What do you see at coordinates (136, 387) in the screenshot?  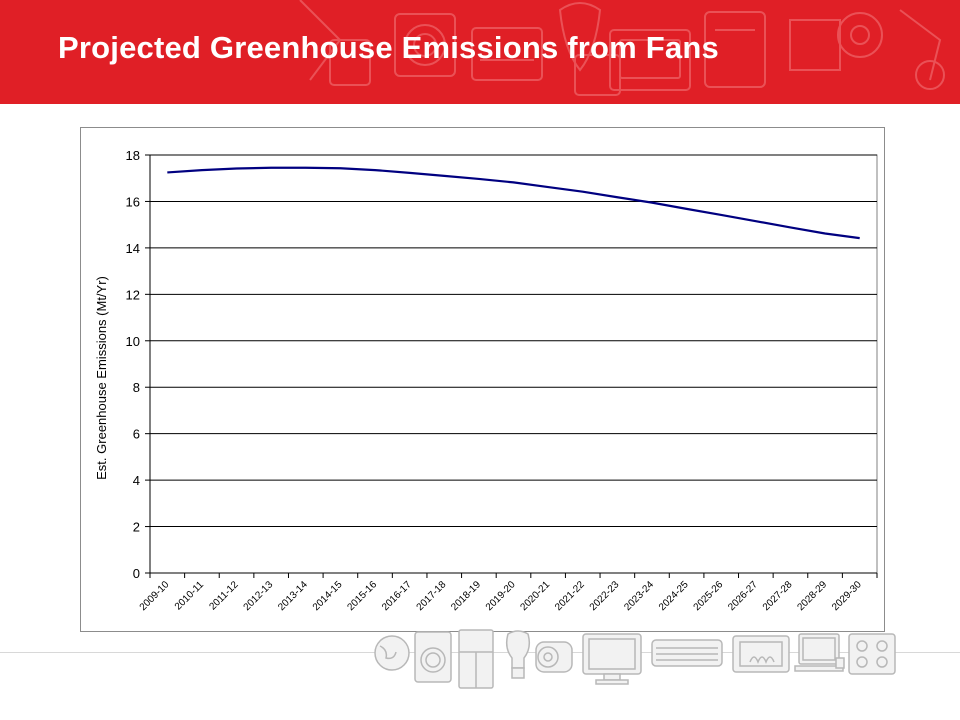 I see `y-tick-label: 8` at bounding box center [136, 387].